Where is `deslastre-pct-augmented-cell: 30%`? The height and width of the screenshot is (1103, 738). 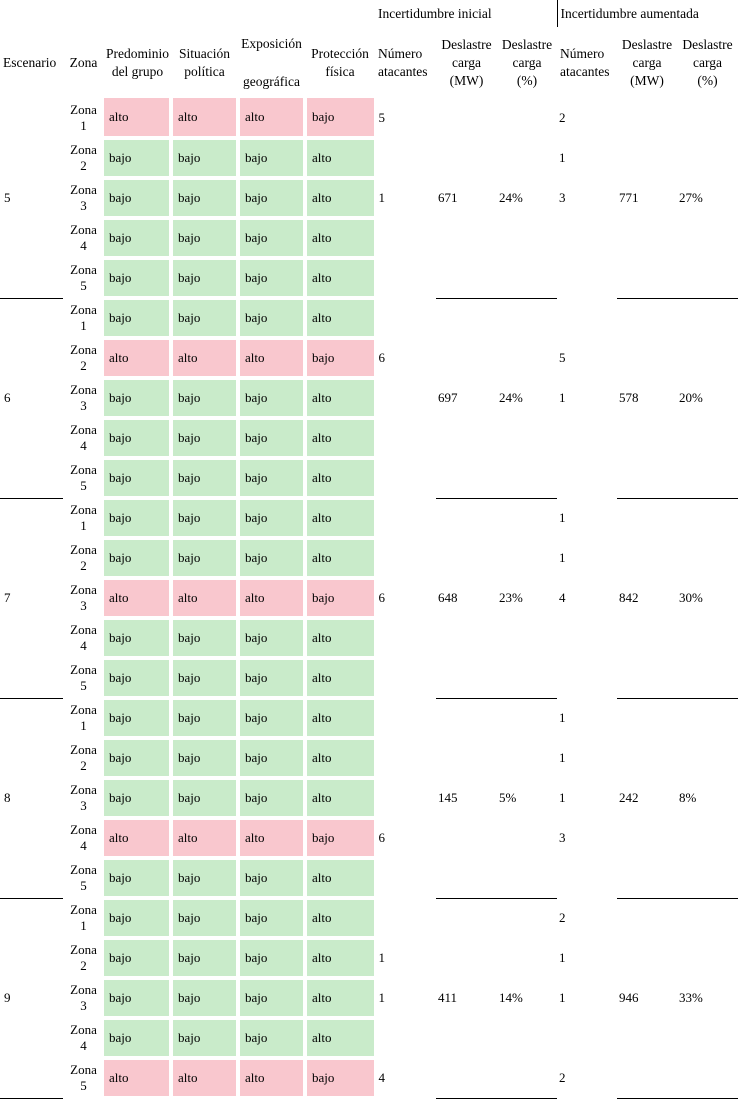
deslastre-pct-augmented-cell: 30% is located at coordinates (691, 597).